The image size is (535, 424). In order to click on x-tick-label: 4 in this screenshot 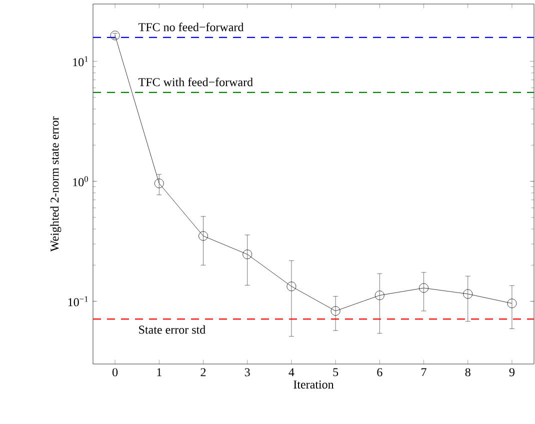, I will do `click(291, 372)`.